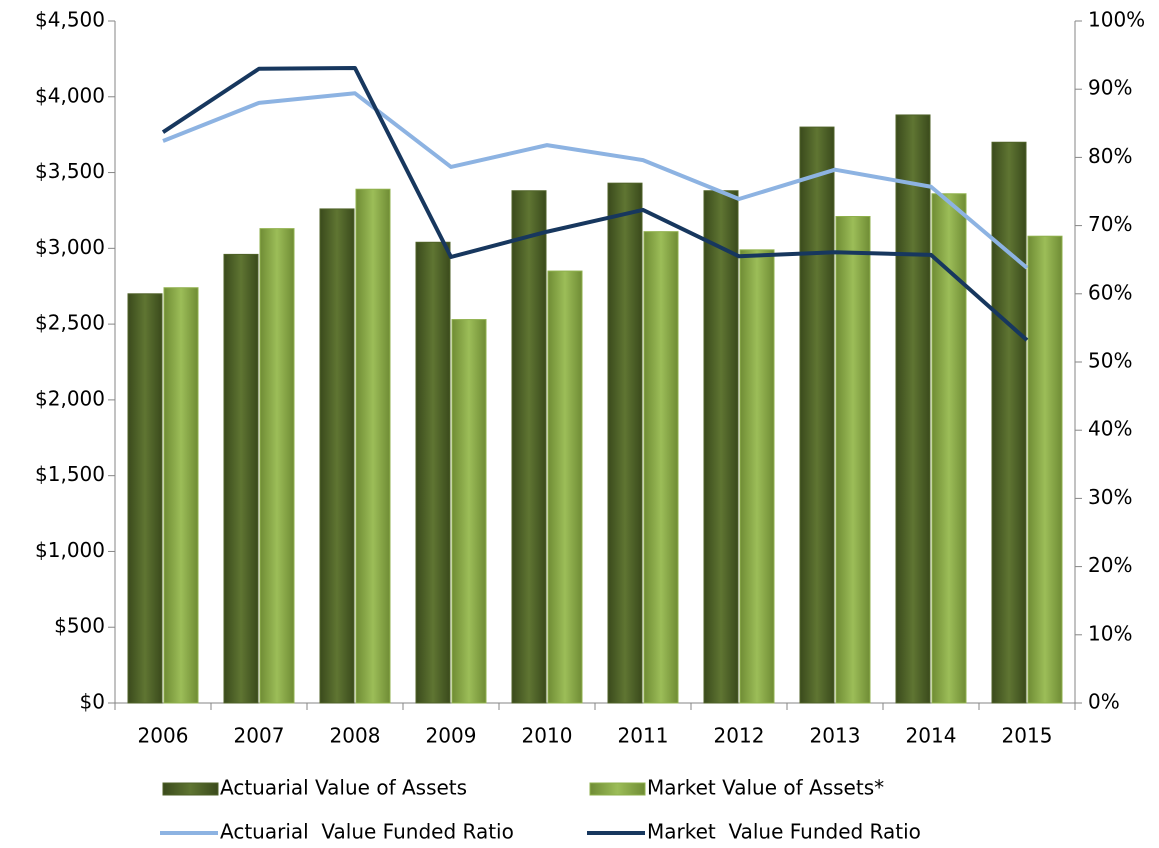  What do you see at coordinates (70, 323) in the screenshot?
I see `y-tick-label: $2,500` at bounding box center [70, 323].